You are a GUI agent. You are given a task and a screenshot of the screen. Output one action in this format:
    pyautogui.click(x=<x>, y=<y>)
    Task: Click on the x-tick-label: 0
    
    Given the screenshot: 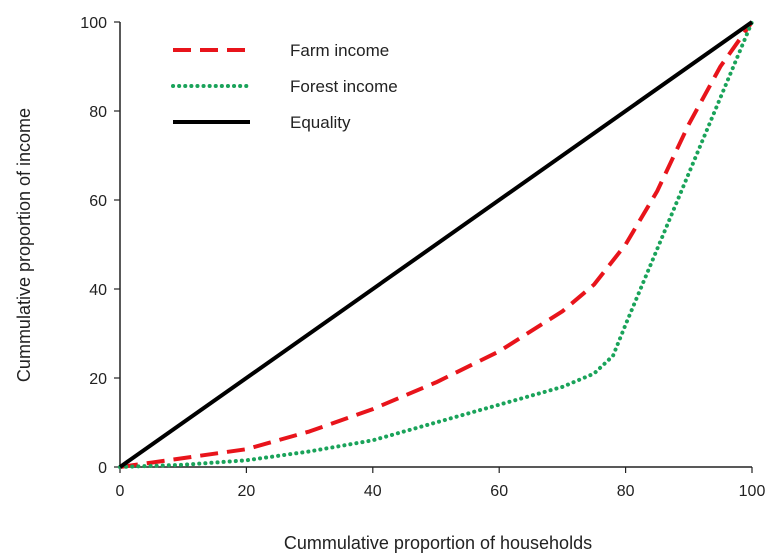 What is the action you would take?
    pyautogui.click(x=120, y=491)
    